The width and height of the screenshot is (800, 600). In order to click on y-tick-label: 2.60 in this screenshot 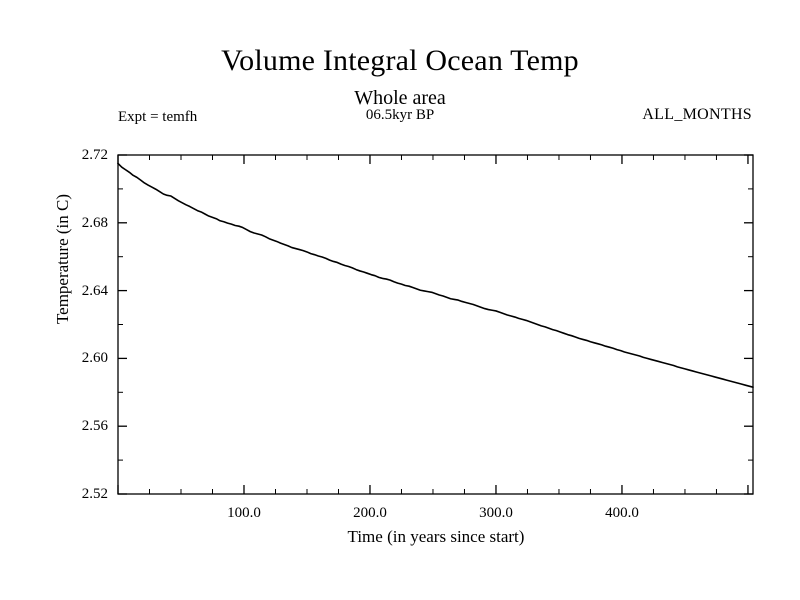, I will do `click(94, 358)`.